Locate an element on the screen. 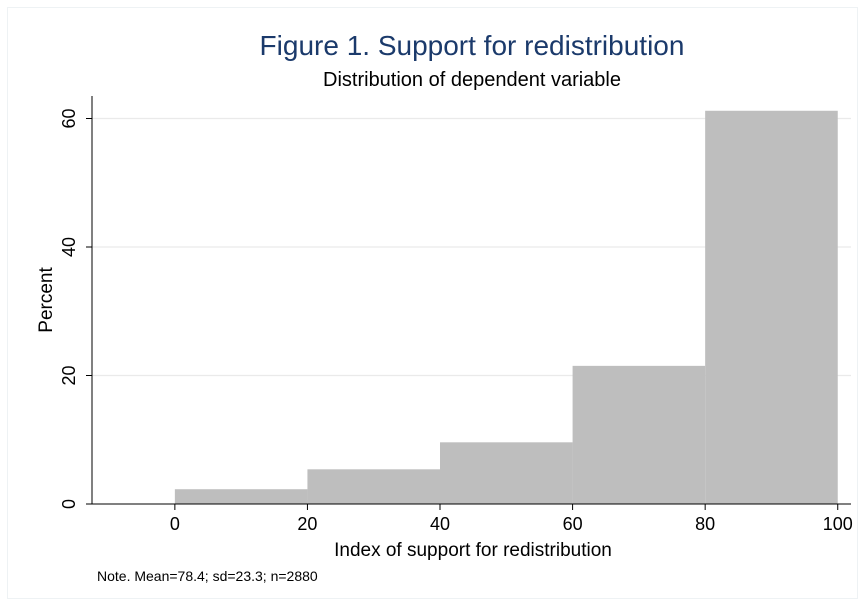  x-tick-label: 40 is located at coordinates (440, 524).